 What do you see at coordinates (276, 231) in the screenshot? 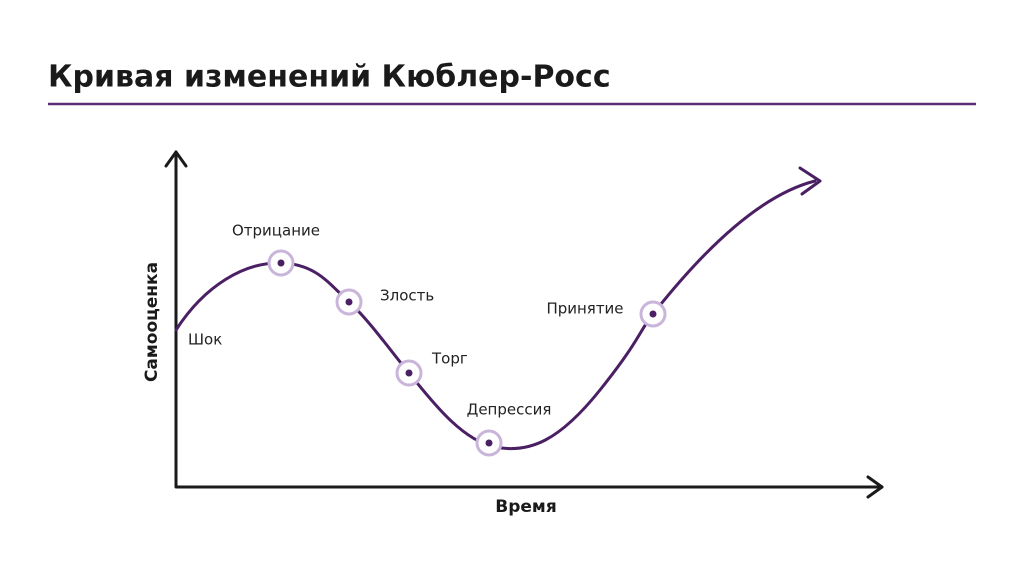
I see `stage-label: Отрицание` at bounding box center [276, 231].